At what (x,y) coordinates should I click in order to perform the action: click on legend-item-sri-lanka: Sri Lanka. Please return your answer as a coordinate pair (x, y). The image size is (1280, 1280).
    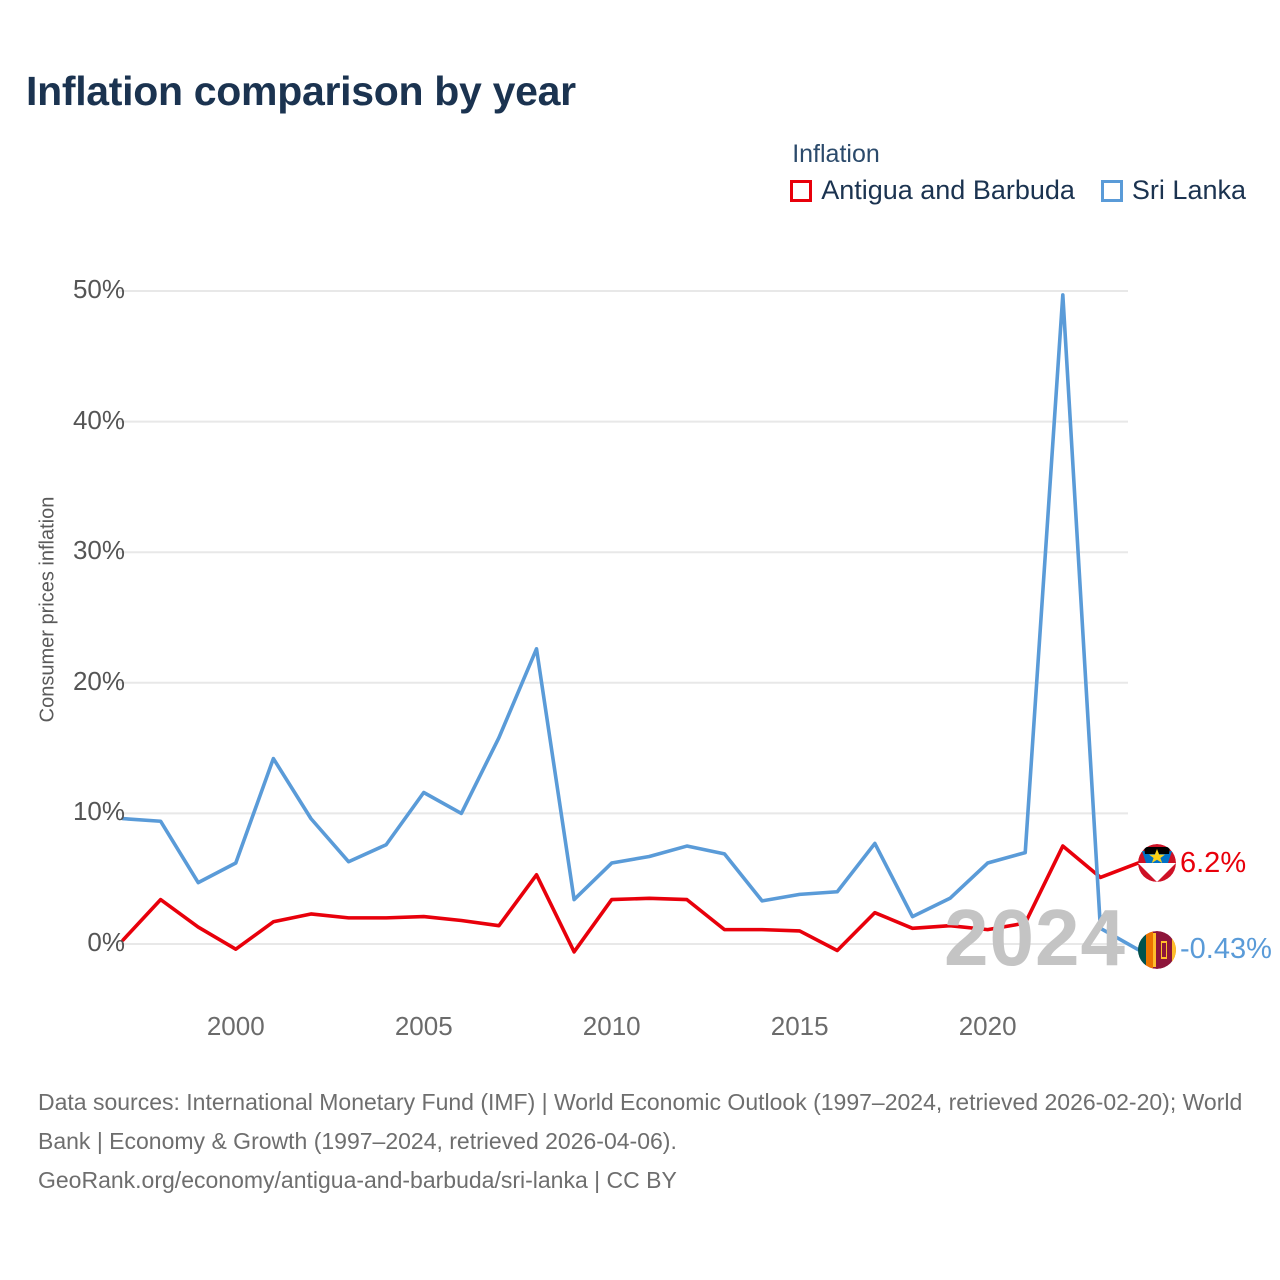
    Looking at the image, I should click on (1173, 190).